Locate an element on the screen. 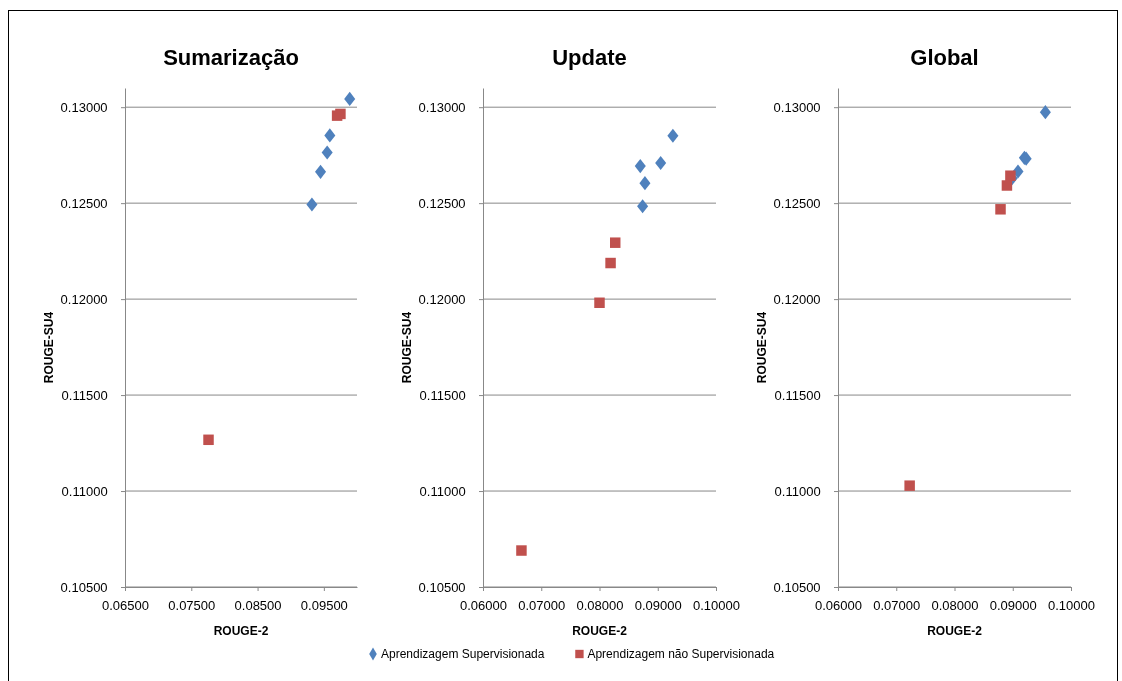 The image size is (1122, 681). legend-label: Aprendizagem Supervisionada is located at coordinates (463, 654).